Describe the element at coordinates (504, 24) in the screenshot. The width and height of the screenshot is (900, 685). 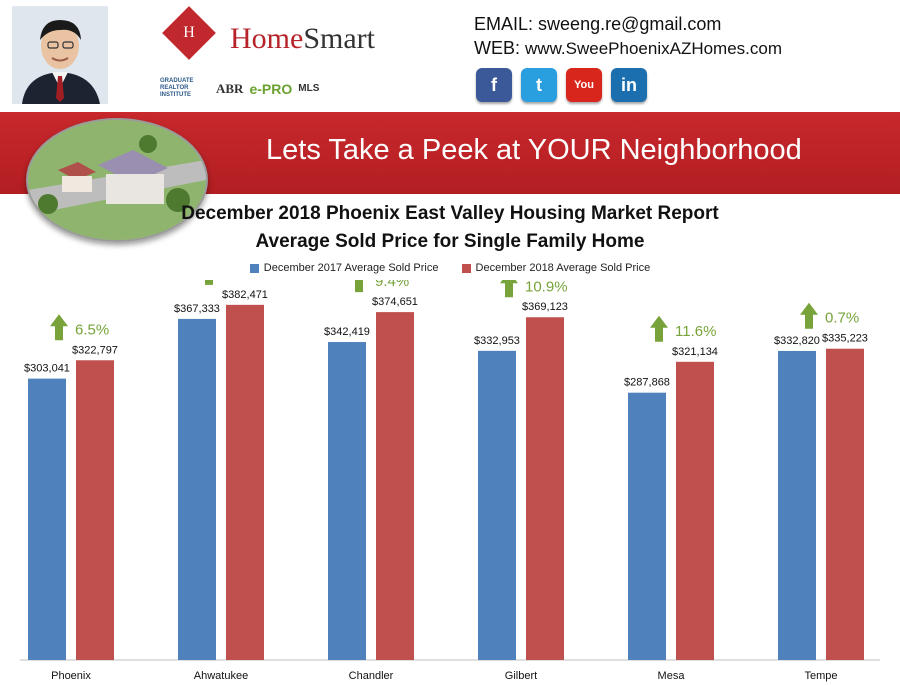
I see `email-label: EMAIL:` at that location.